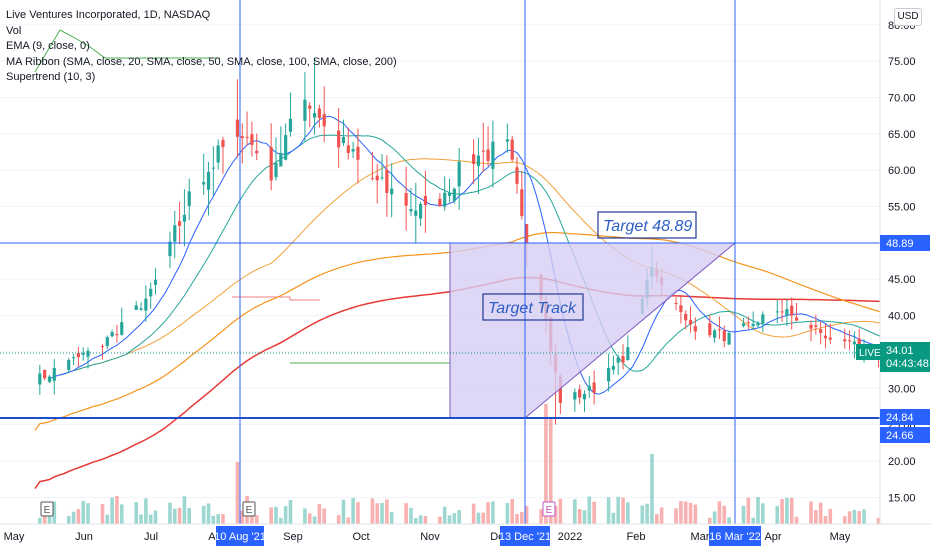 The width and height of the screenshot is (932, 550). I want to click on supertrend-down-line, so click(276, 298).